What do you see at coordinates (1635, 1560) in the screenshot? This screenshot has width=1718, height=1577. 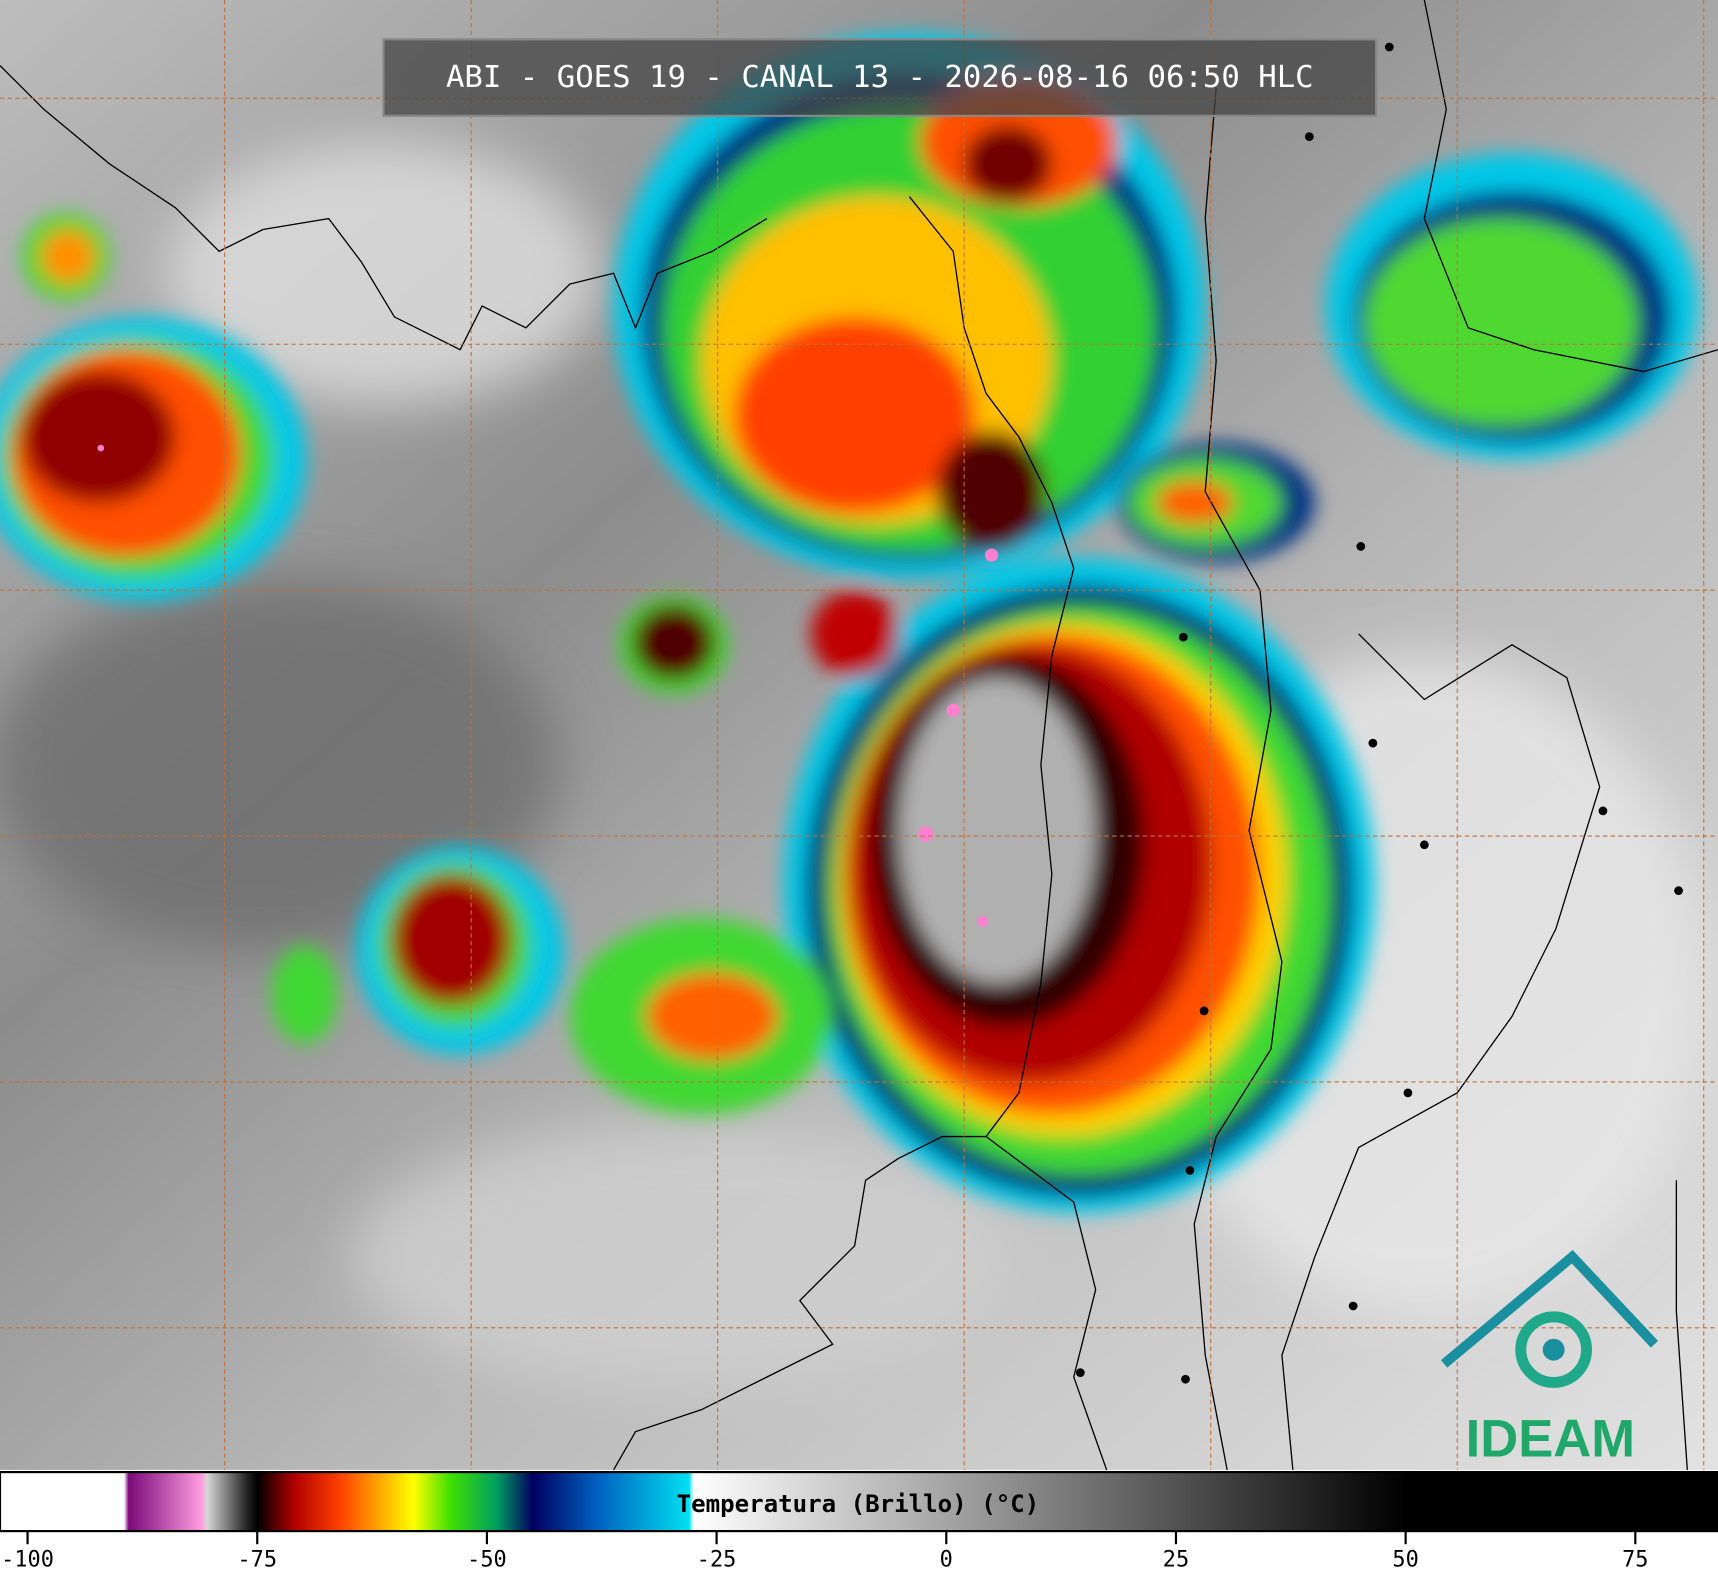 I see `tick-label: 75` at bounding box center [1635, 1560].